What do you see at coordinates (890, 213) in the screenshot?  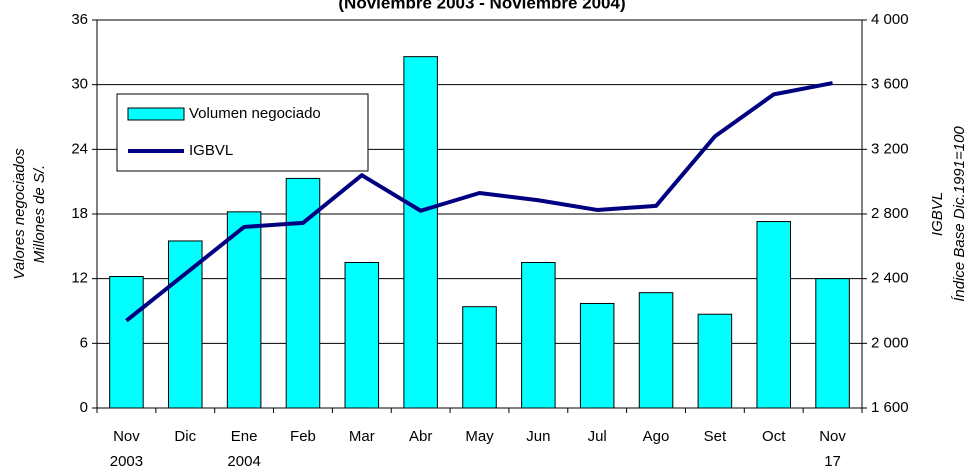 I see `y2-tick-label: 2 800` at bounding box center [890, 213].